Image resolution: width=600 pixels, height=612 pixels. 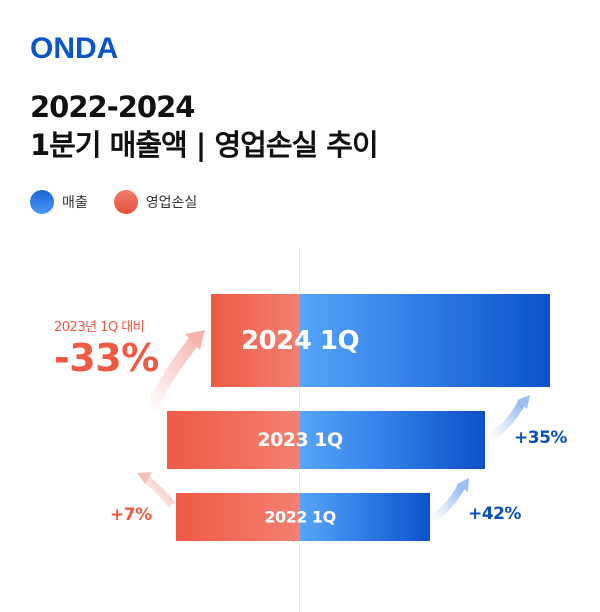 I want to click on title-line-1: 2022-2024, so click(x=112, y=107).